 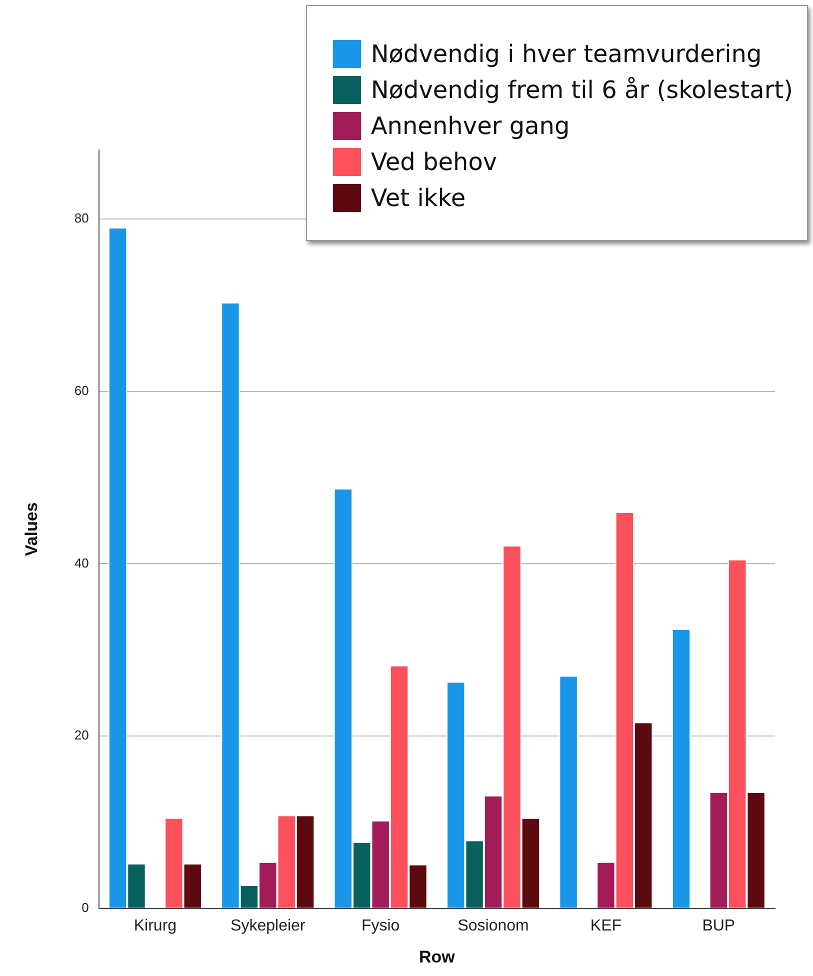 What do you see at coordinates (418, 198) in the screenshot?
I see `legend-label: Vet ikke` at bounding box center [418, 198].